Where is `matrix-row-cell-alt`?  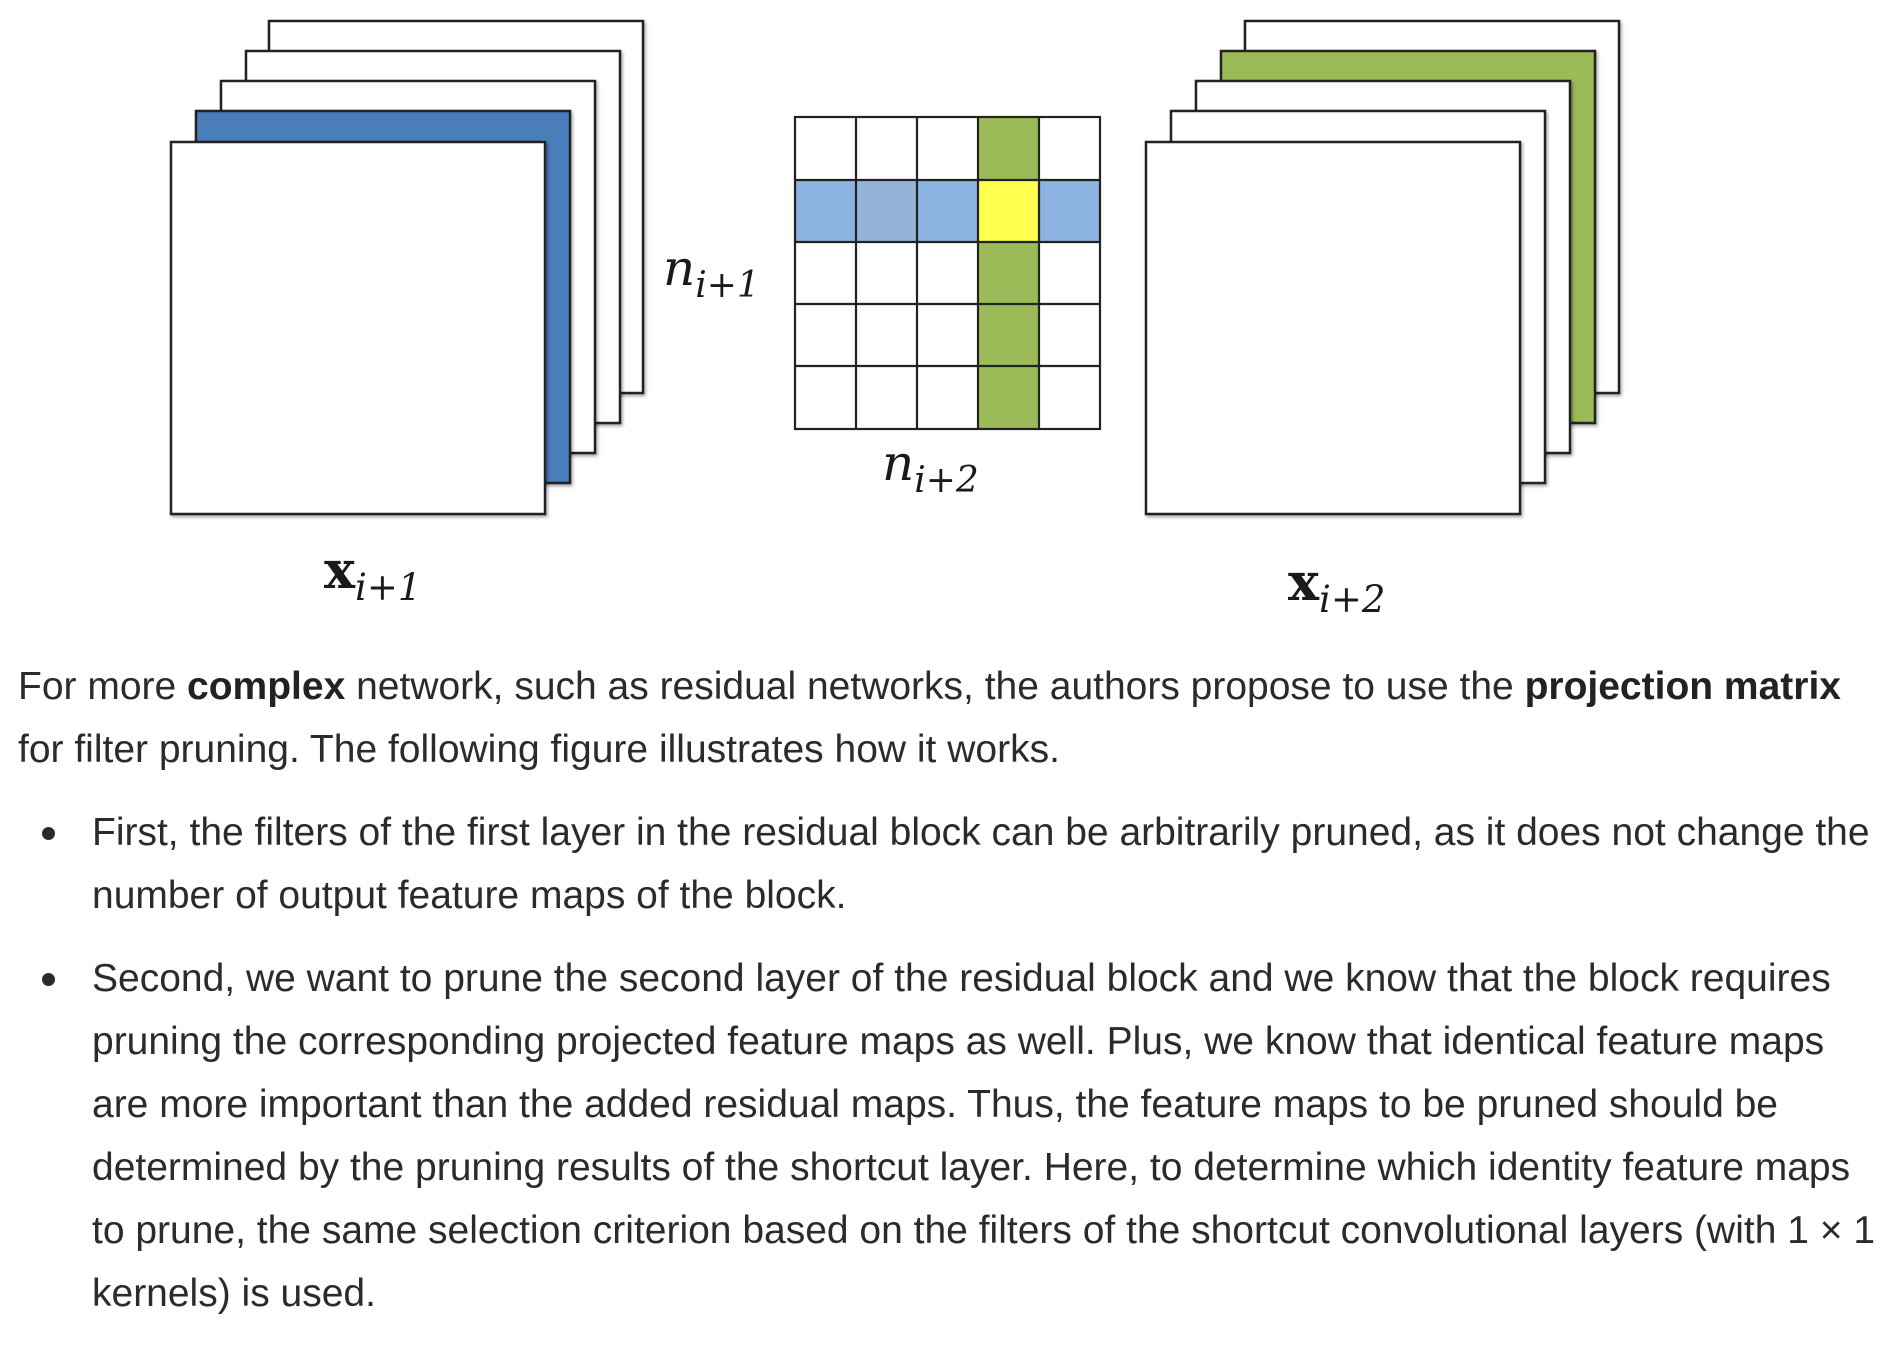 matrix-row-cell-alt is located at coordinates (886, 211).